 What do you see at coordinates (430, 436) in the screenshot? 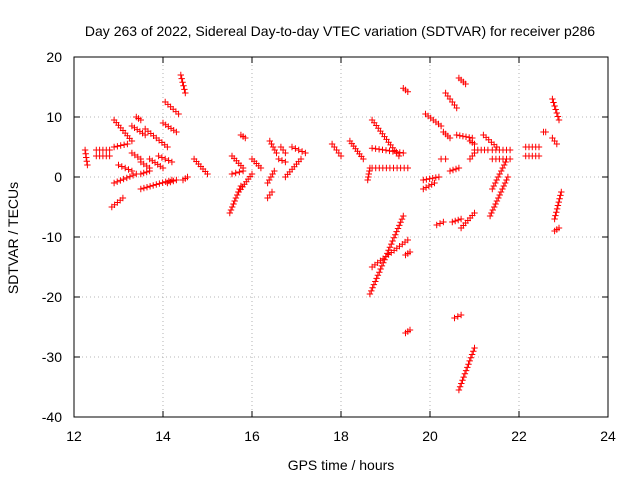
I see `x-tick-label: 20` at bounding box center [430, 436].